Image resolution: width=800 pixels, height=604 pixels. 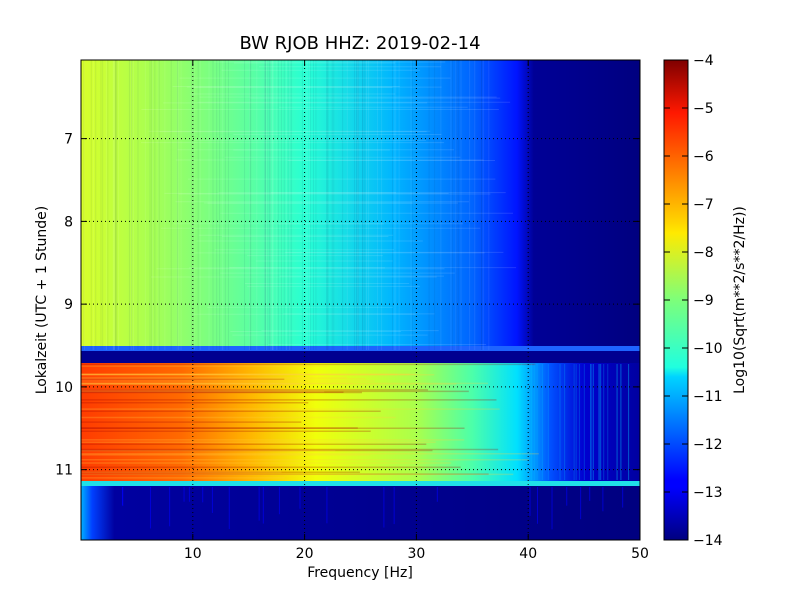 I want to click on segment-gap-line, so click(x=360, y=348).